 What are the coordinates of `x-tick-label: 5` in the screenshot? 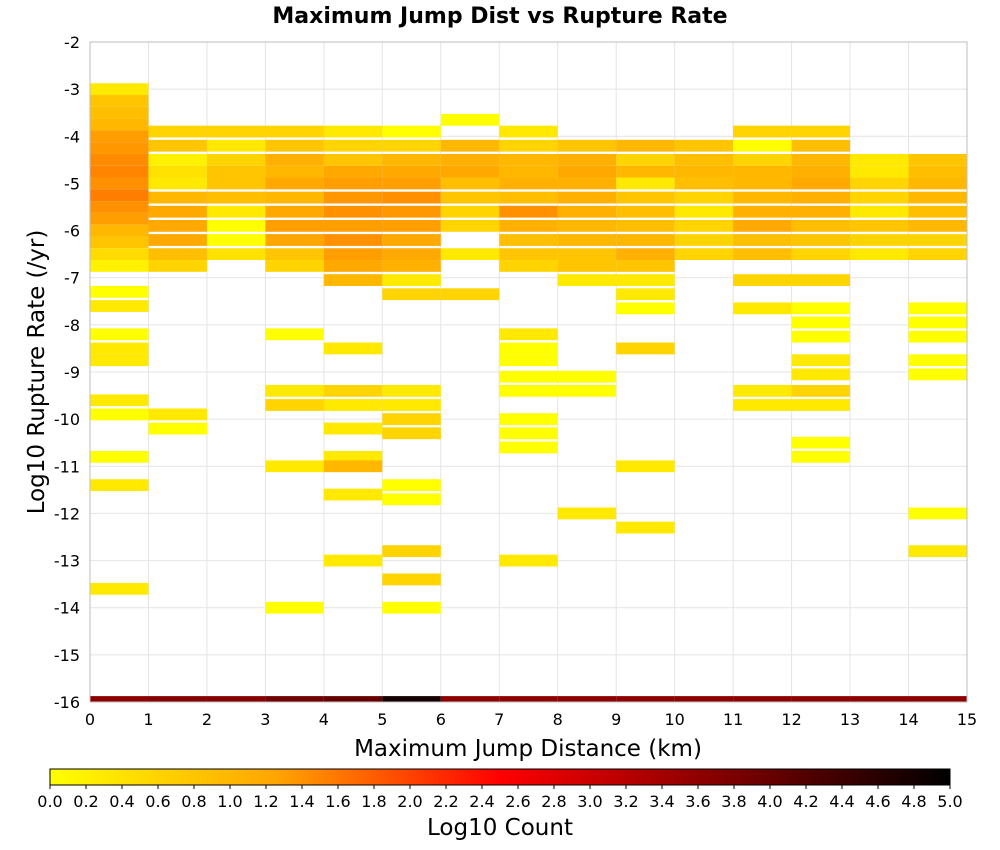 It's located at (382, 719).